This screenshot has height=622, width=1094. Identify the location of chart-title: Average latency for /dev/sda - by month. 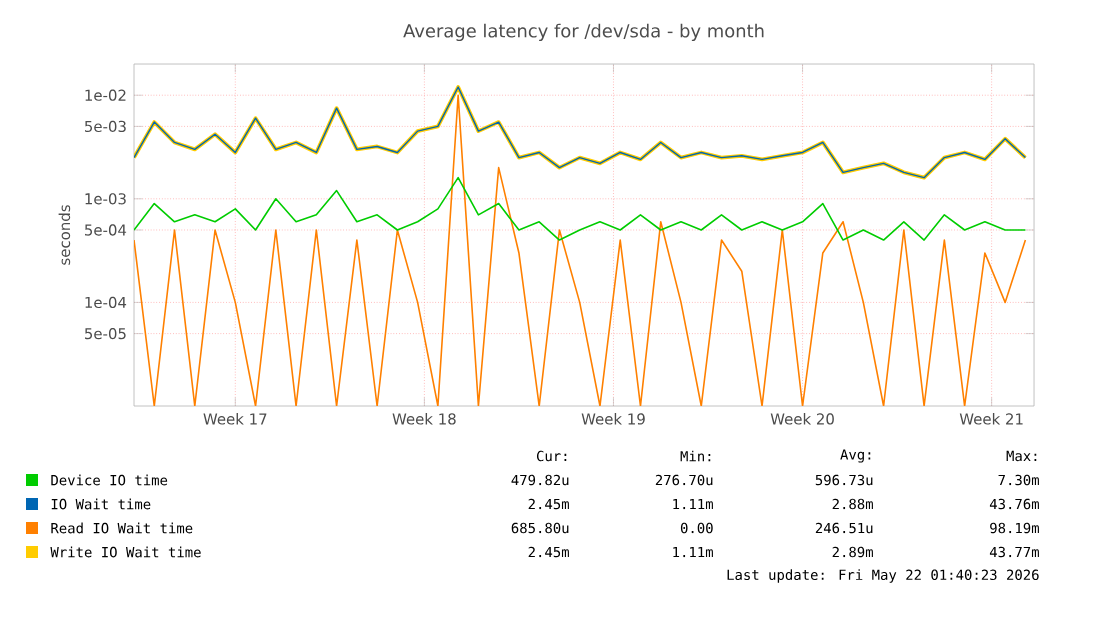
(583, 32).